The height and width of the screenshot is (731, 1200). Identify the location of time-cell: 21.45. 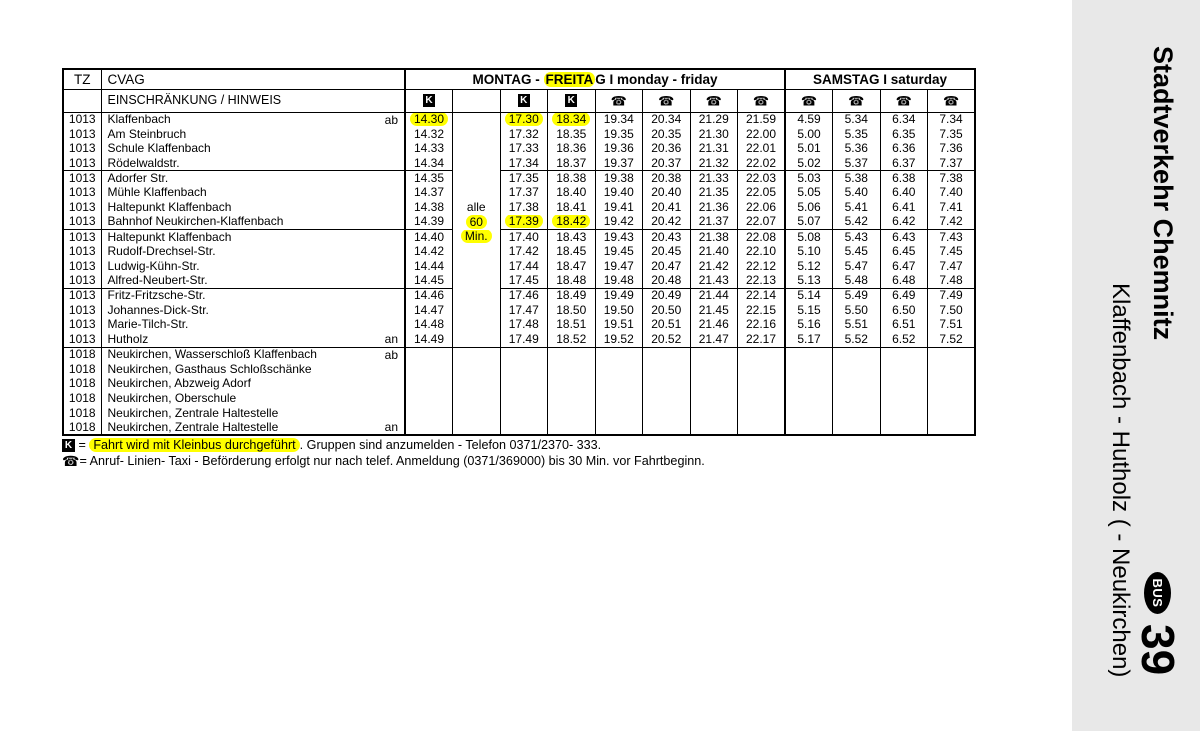
(713, 310).